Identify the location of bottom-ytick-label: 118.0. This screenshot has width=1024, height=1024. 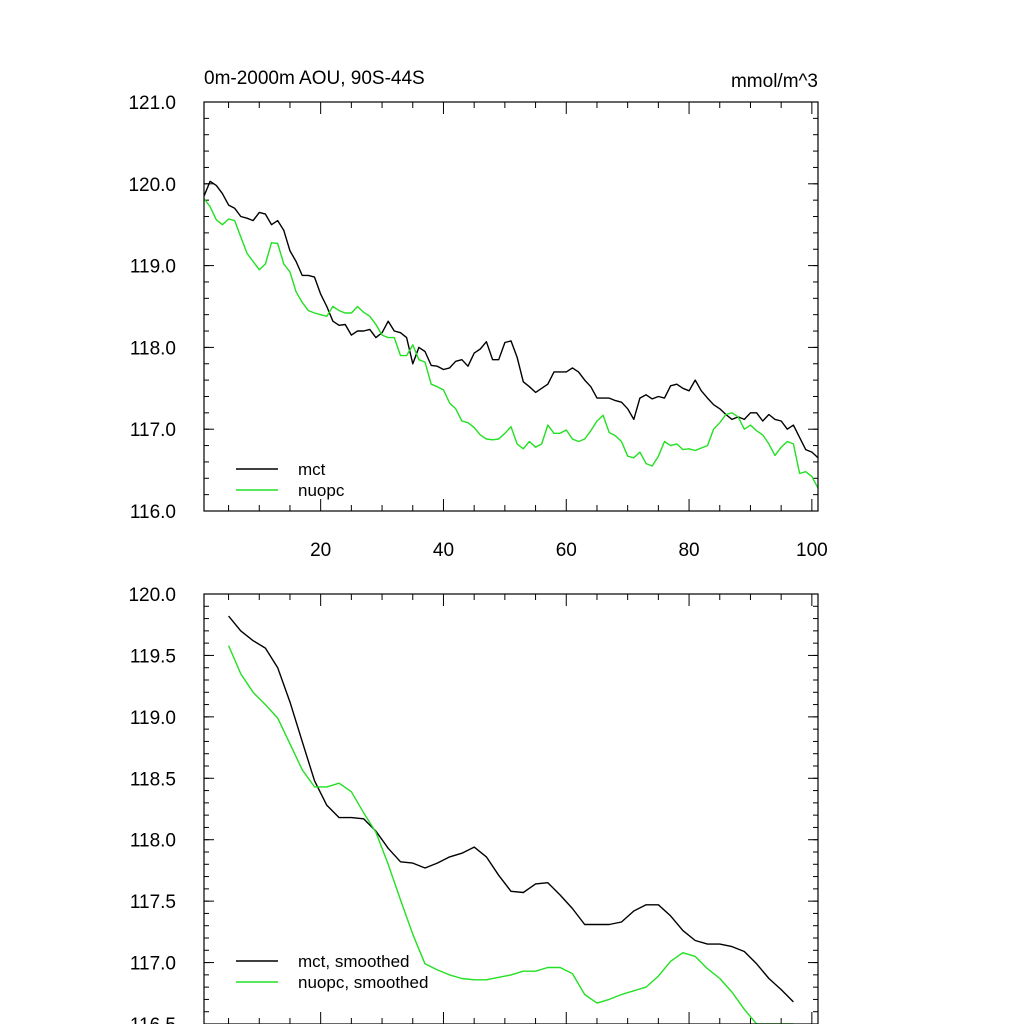
(153, 841).